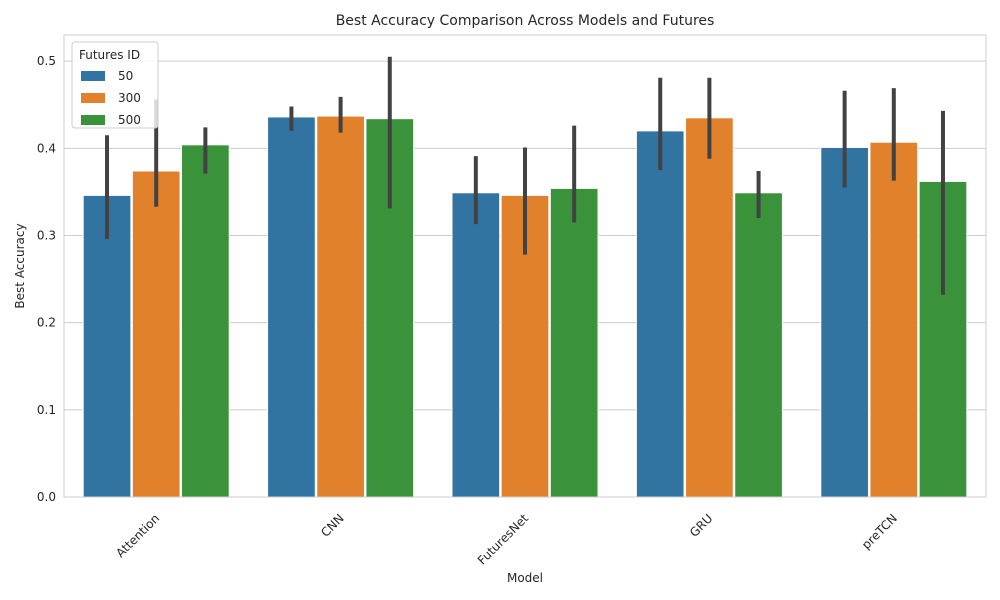 This screenshot has height=600, width=1000. I want to click on y-tick-label: 0.1, so click(46, 410).